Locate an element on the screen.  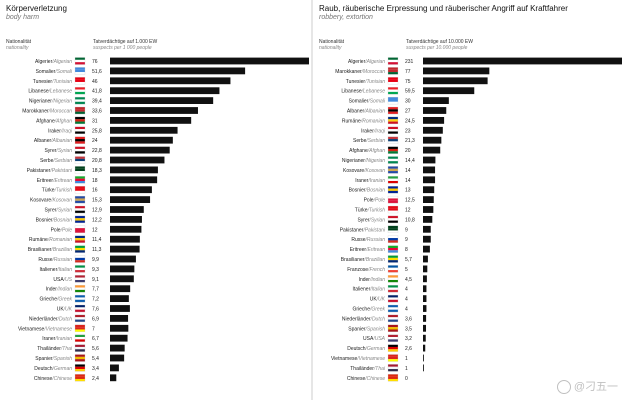
category-translation: Pakistani is located at coordinates (62, 171).